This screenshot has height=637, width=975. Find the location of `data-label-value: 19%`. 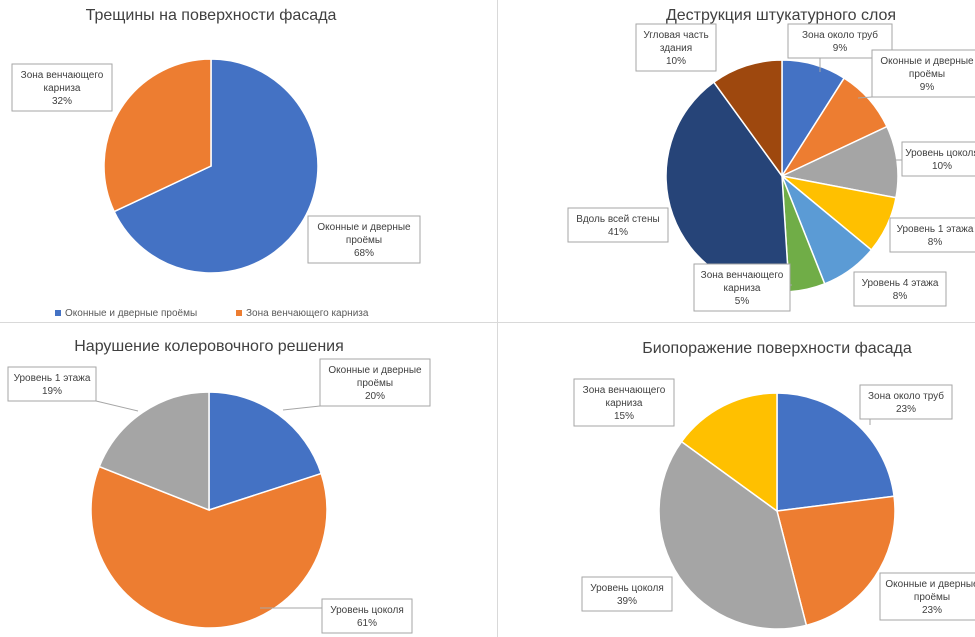

data-label-value: 19% is located at coordinates (52, 391).